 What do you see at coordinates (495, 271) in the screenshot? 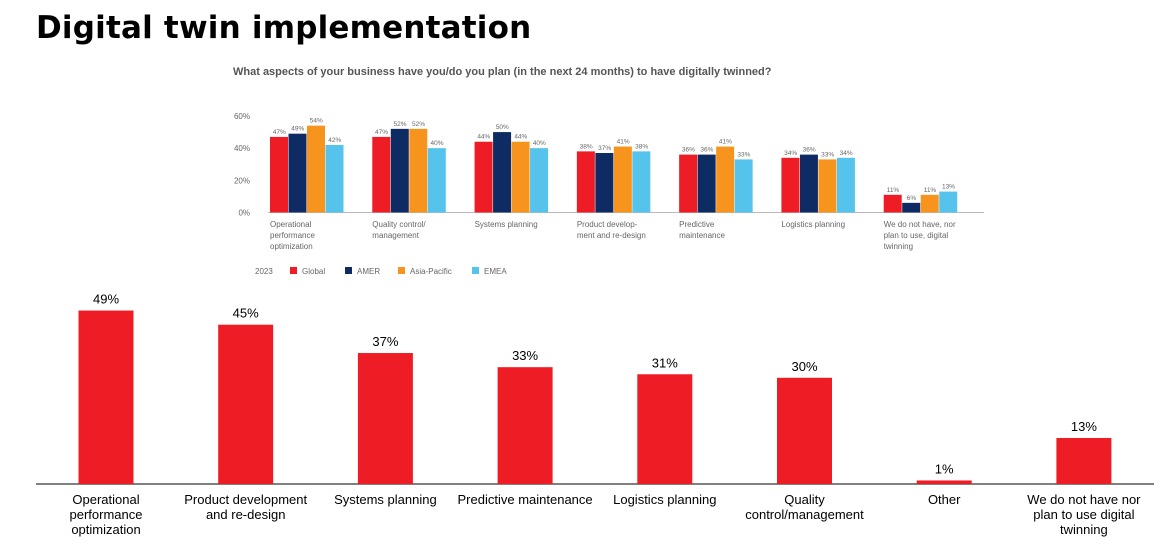
I see `legend-label: EMEA` at bounding box center [495, 271].